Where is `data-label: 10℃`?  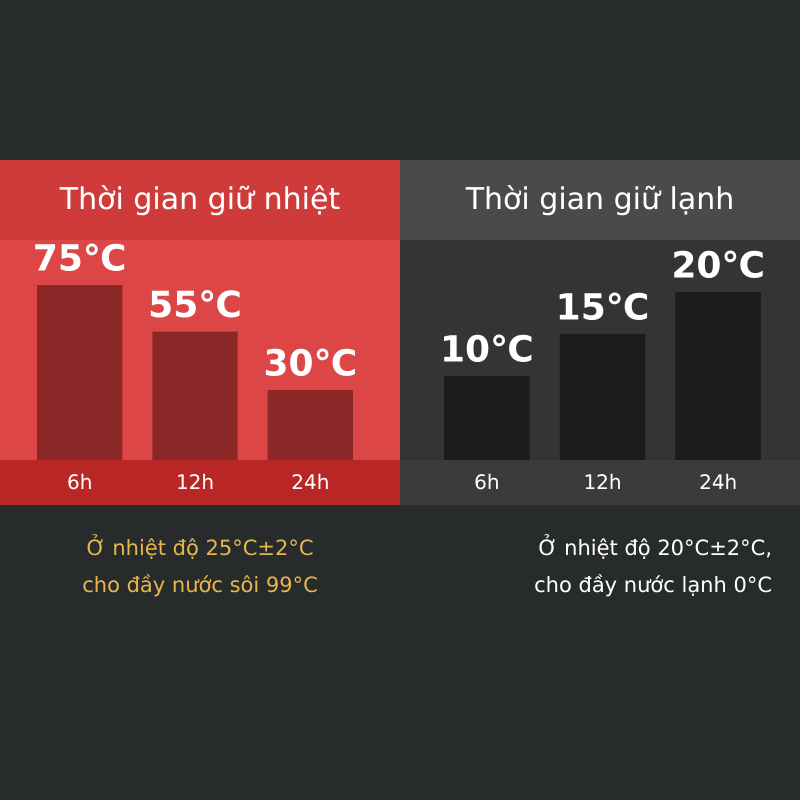
data-label: 10℃ is located at coordinates (487, 349).